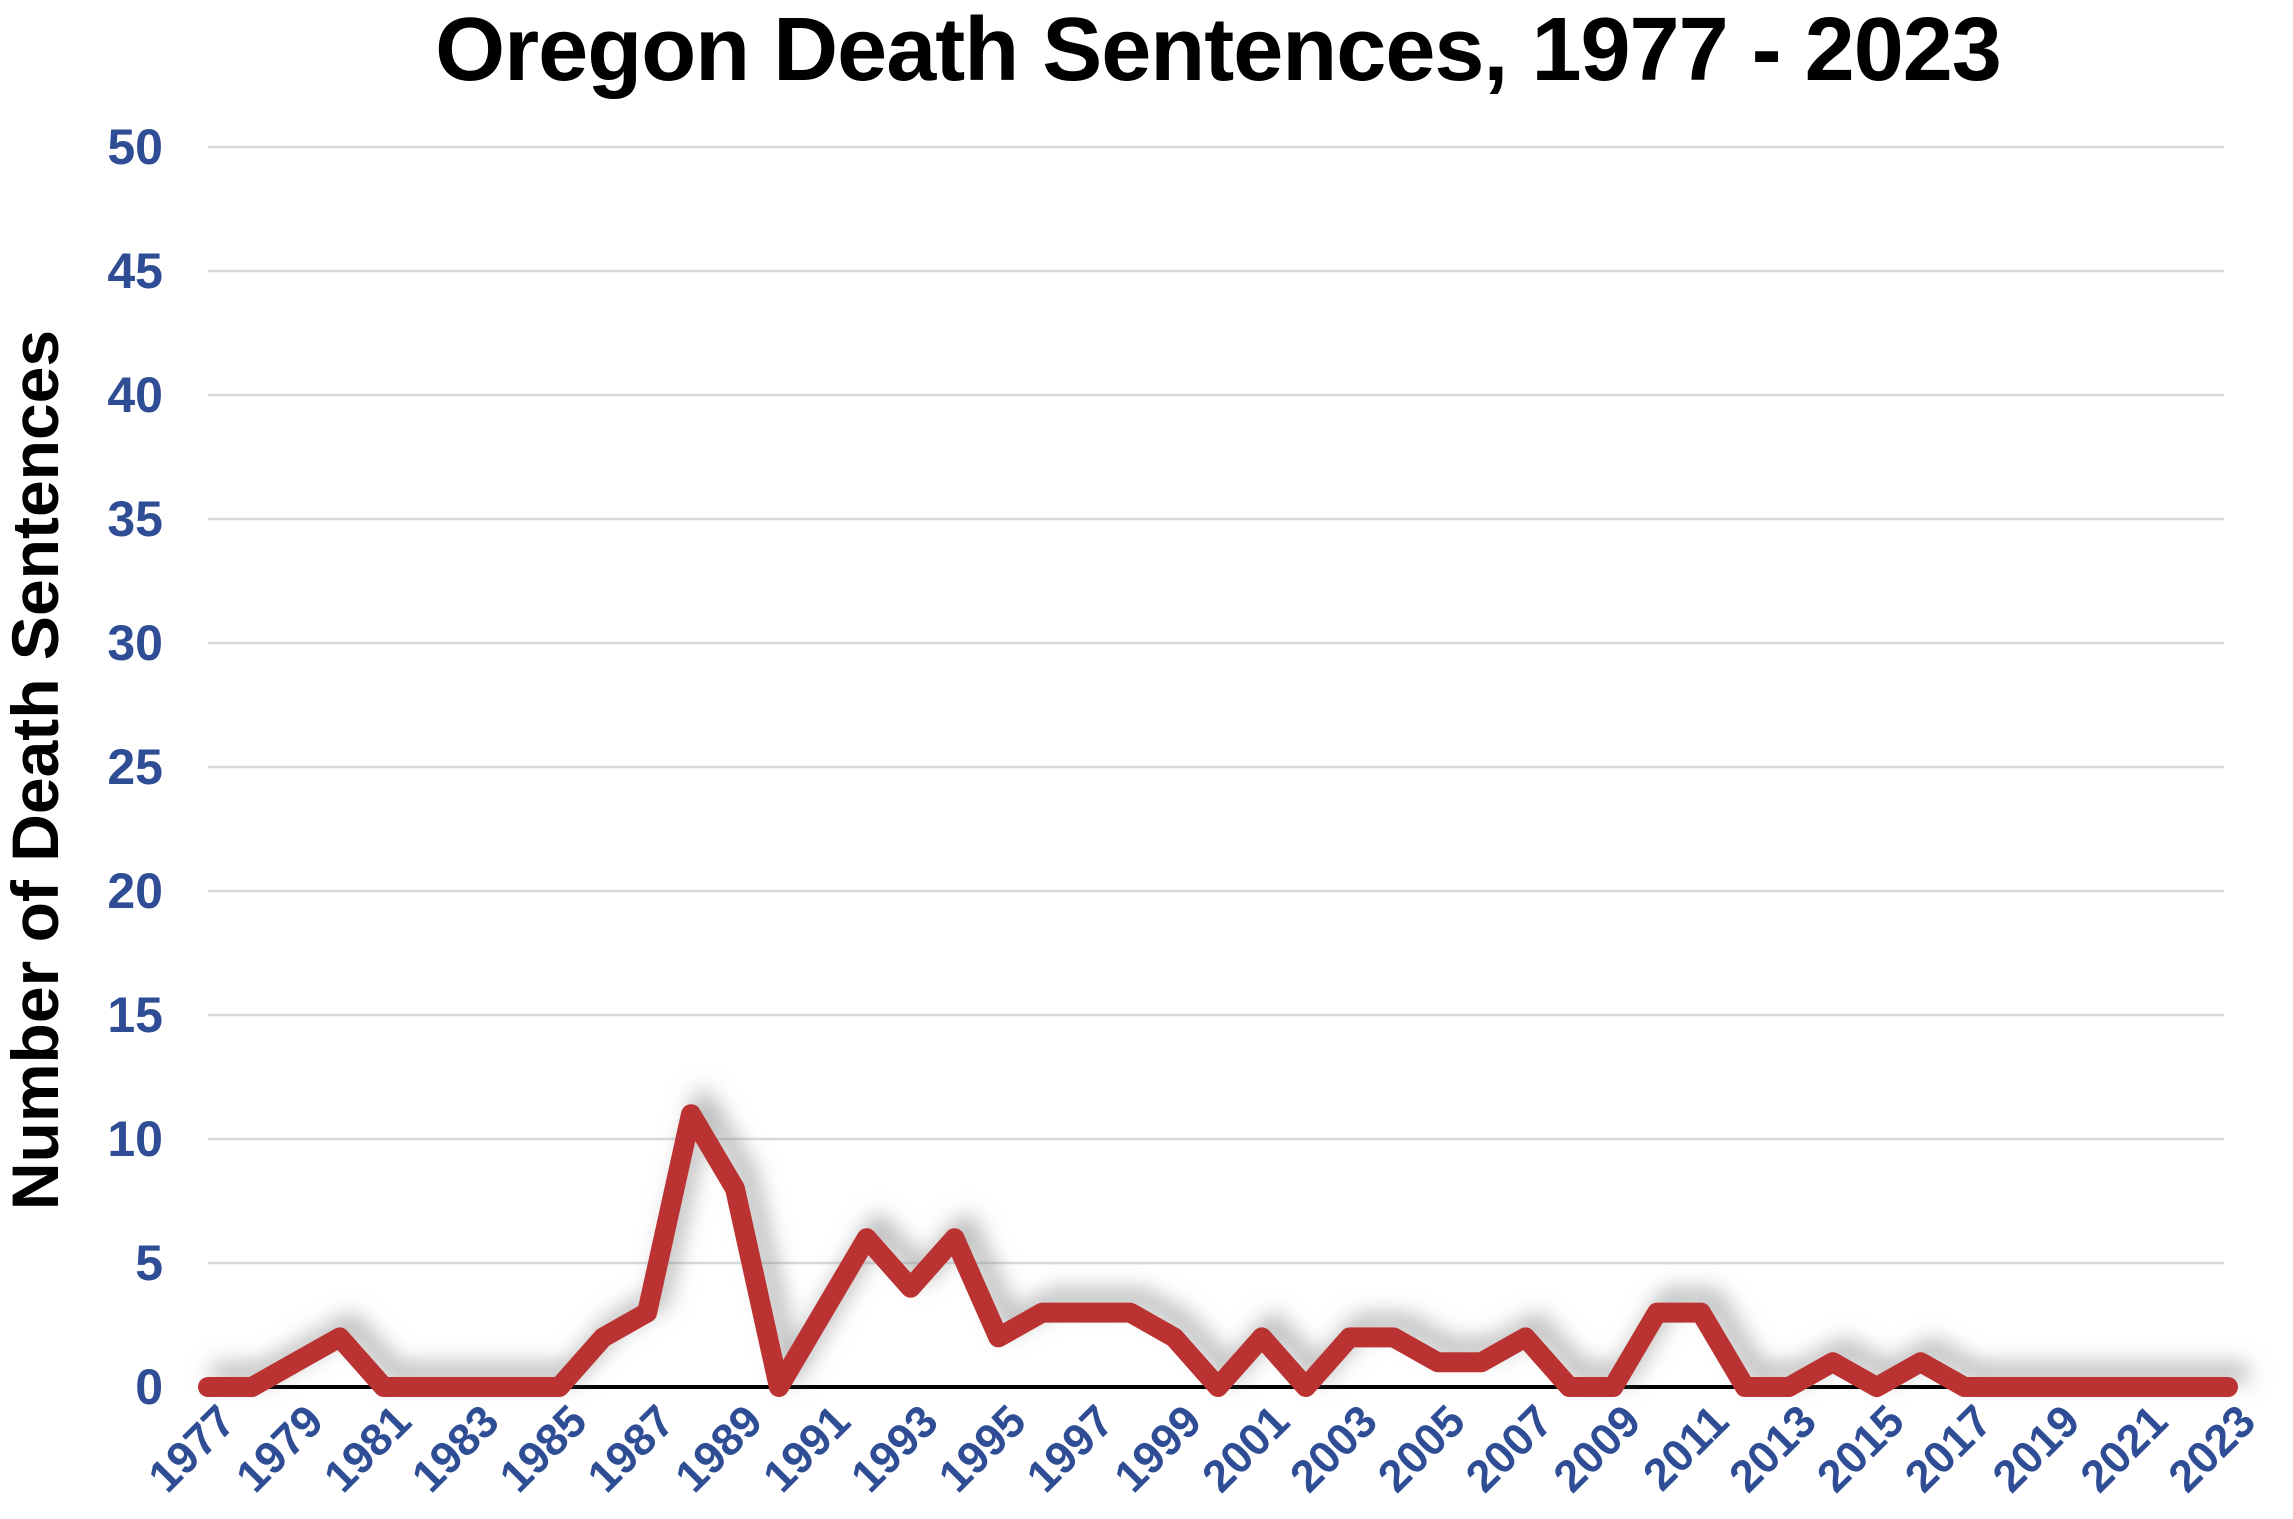 The width and height of the screenshot is (2293, 1519). Describe the element at coordinates (630, 1448) in the screenshot. I see `x-tick-label: 1987` at that location.